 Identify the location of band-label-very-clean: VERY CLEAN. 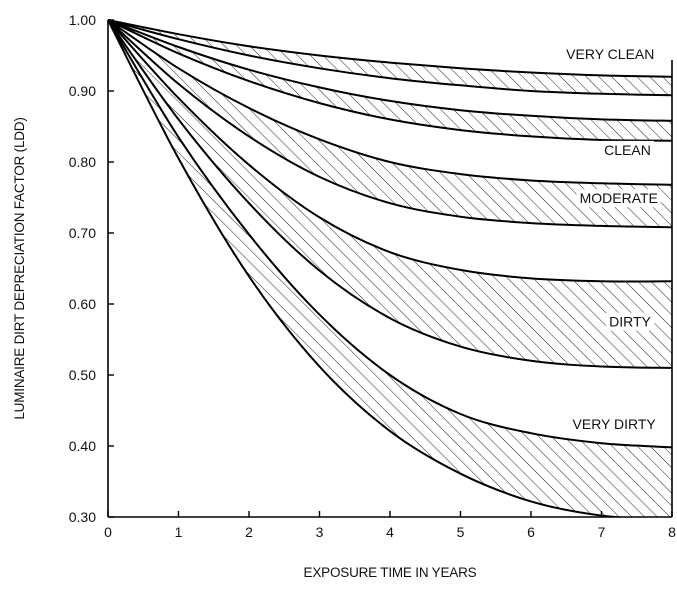
(610, 54).